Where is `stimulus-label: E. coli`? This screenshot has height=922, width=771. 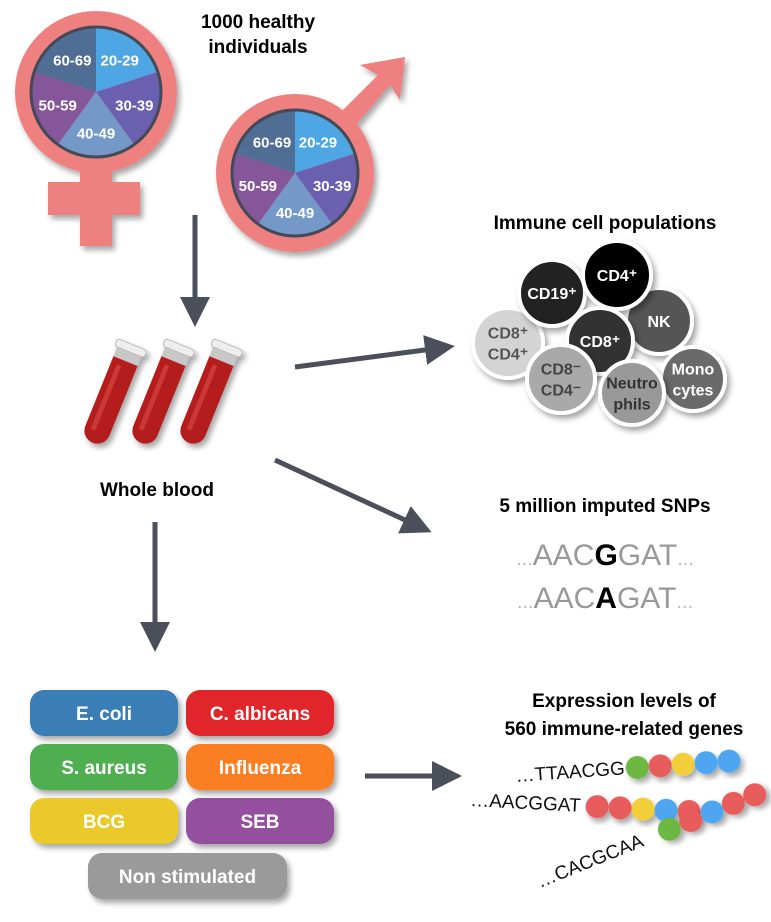
stimulus-label: E. coli is located at coordinates (104, 714).